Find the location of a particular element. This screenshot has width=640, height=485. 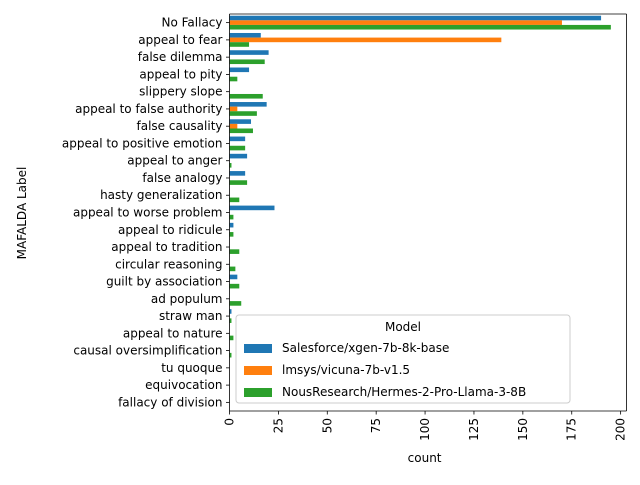

y-tick-label-5: slippery slope is located at coordinates (180, 92).